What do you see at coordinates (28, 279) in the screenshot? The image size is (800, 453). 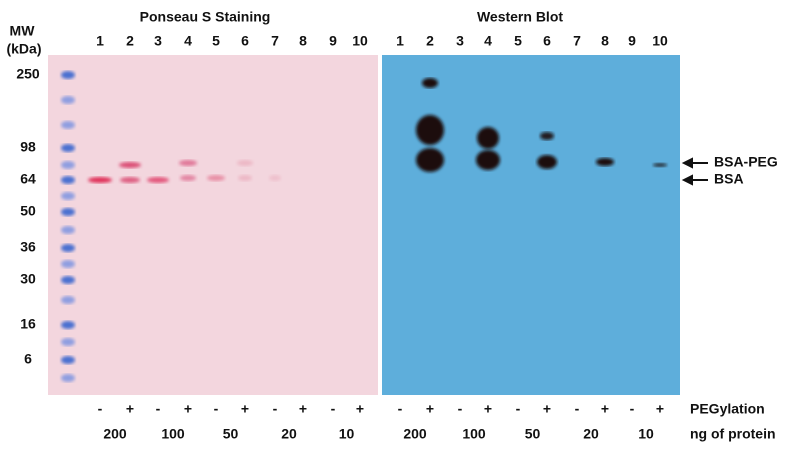 I see `mw-label: 30` at bounding box center [28, 279].